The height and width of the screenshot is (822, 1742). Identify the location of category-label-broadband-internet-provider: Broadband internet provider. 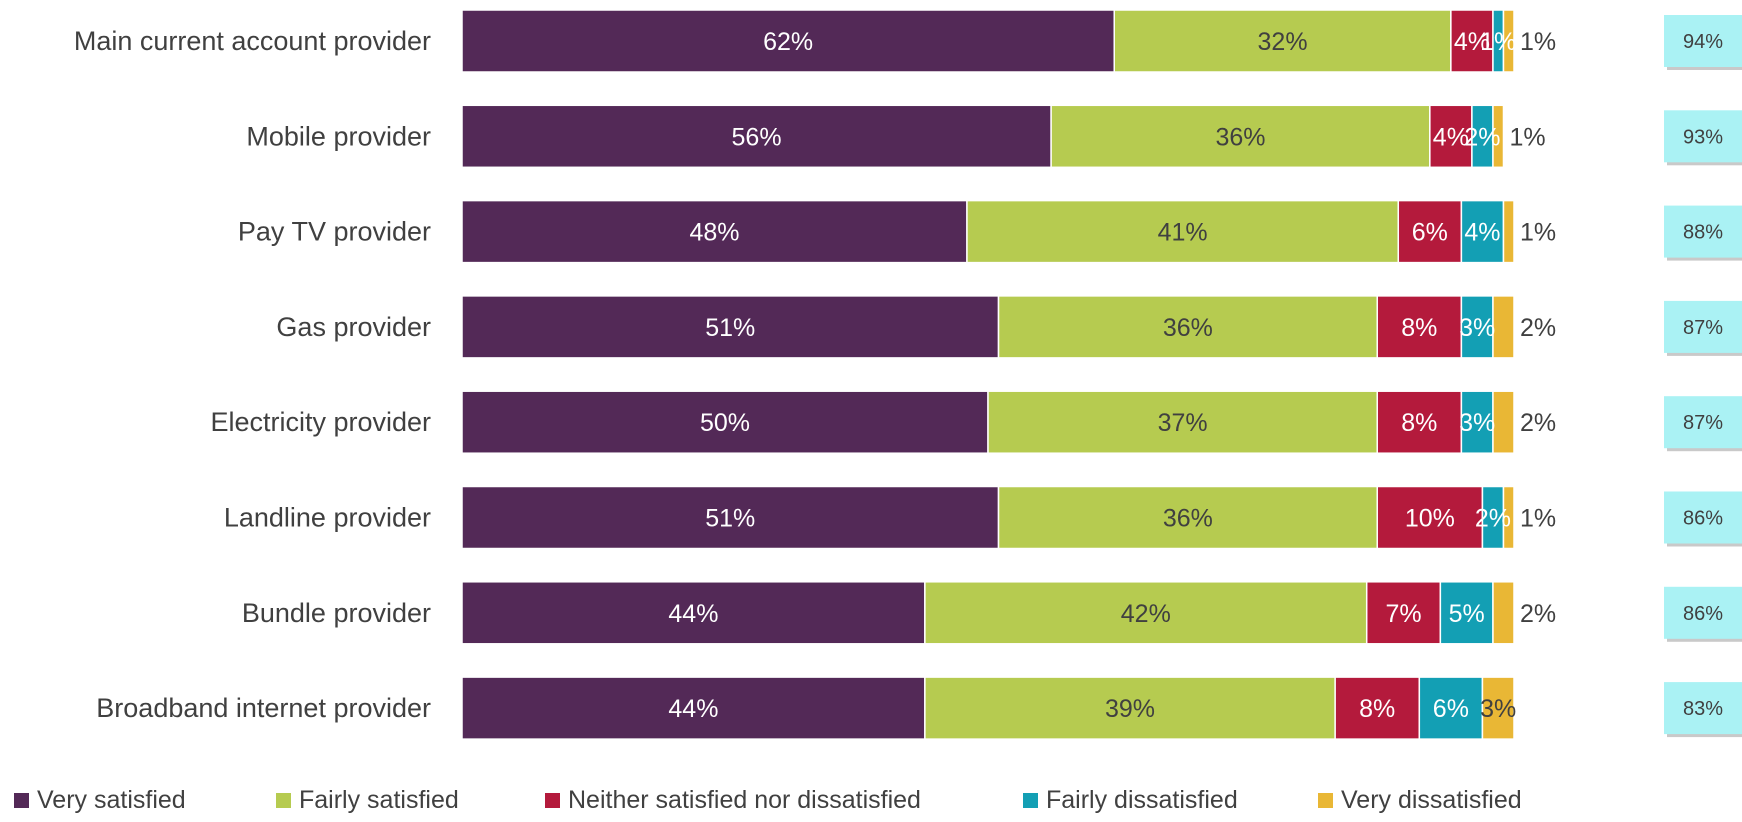
(263, 708).